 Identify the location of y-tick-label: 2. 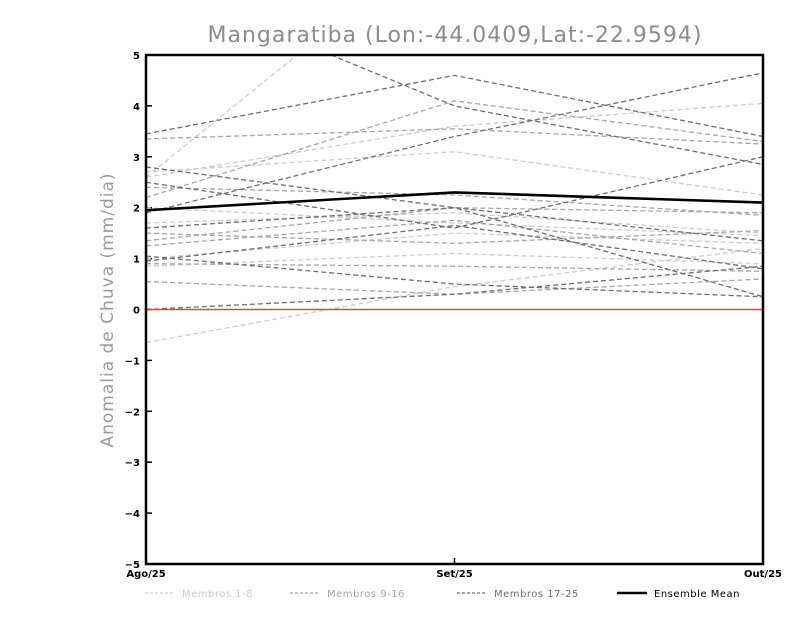
(136, 209).